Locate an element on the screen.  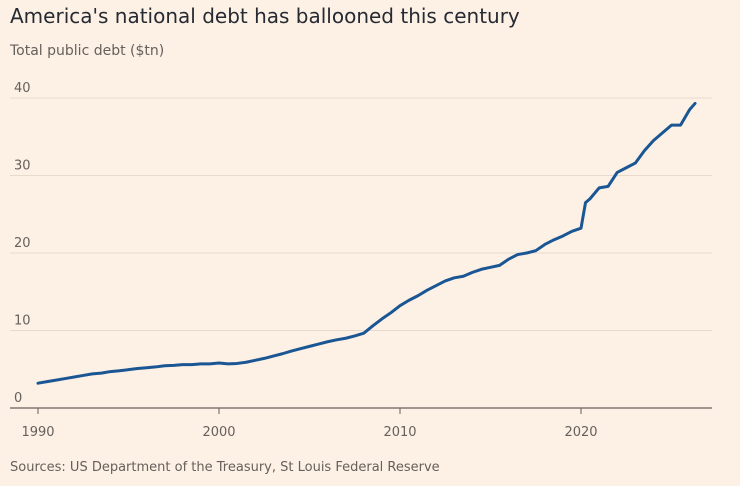
y-tick-label-0: 0 is located at coordinates (18, 398).